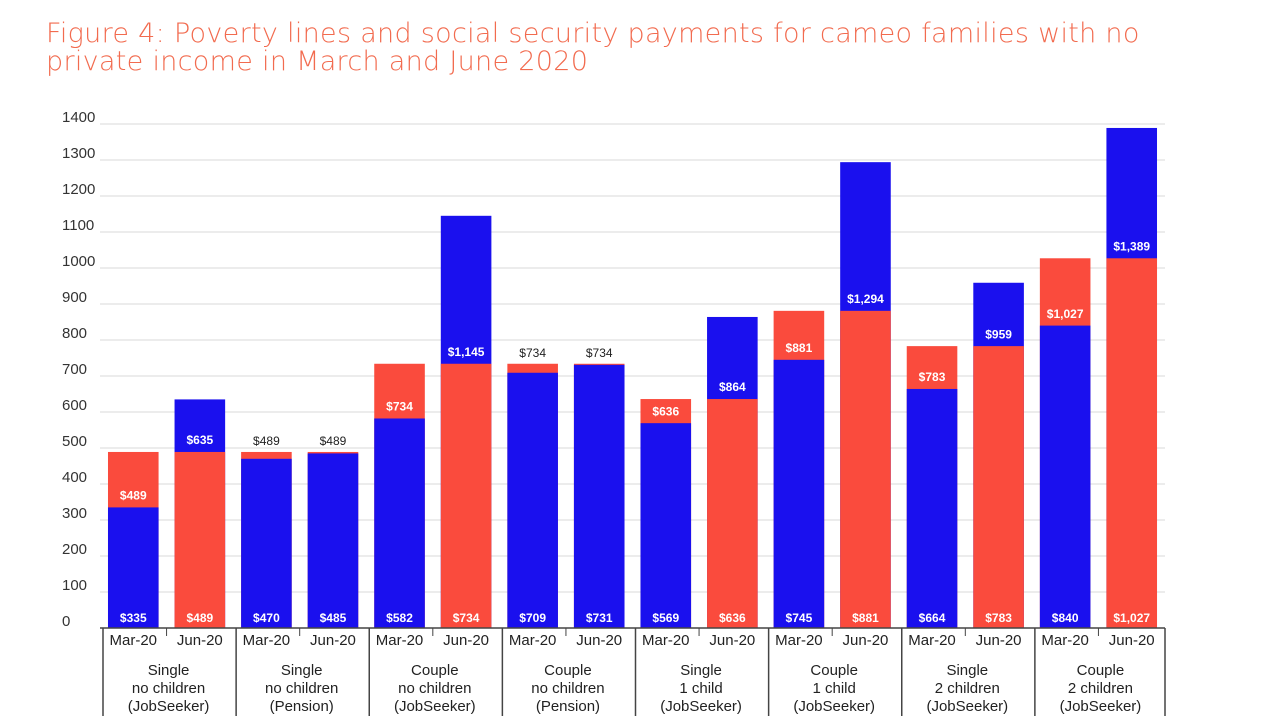 This screenshot has width=1280, height=721. What do you see at coordinates (78, 153) in the screenshot?
I see `y-tick-label: 1300` at bounding box center [78, 153].